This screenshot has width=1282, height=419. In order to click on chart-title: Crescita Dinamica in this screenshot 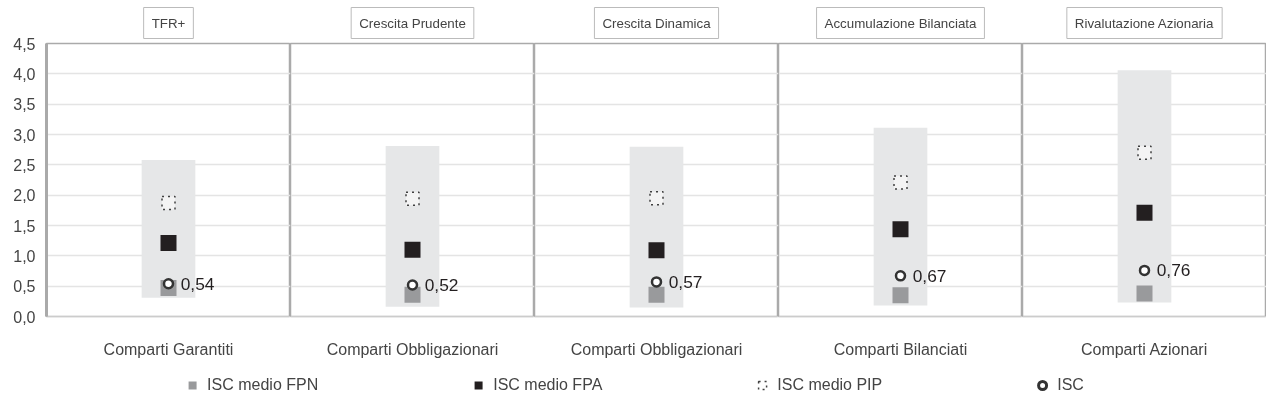, I will do `click(657, 23)`.